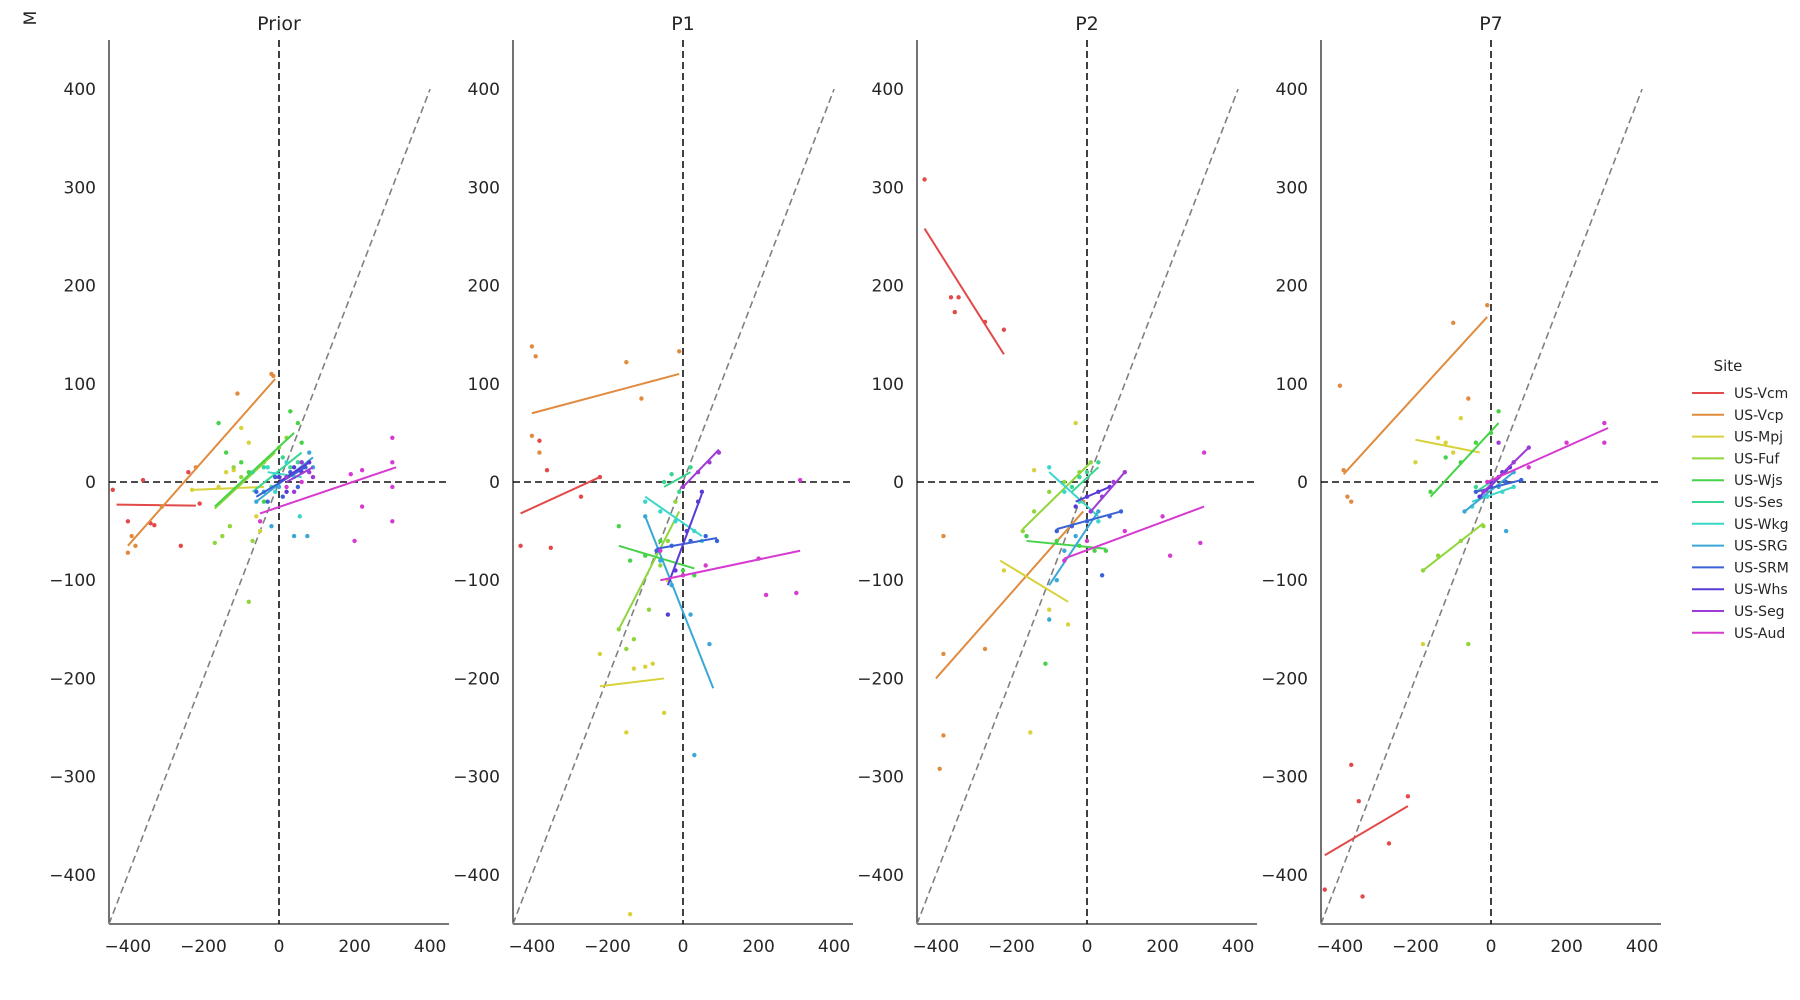 The height and width of the screenshot is (1000, 1800). What do you see at coordinates (80, 188) in the screenshot?
I see `y-tick-label: 300` at bounding box center [80, 188].